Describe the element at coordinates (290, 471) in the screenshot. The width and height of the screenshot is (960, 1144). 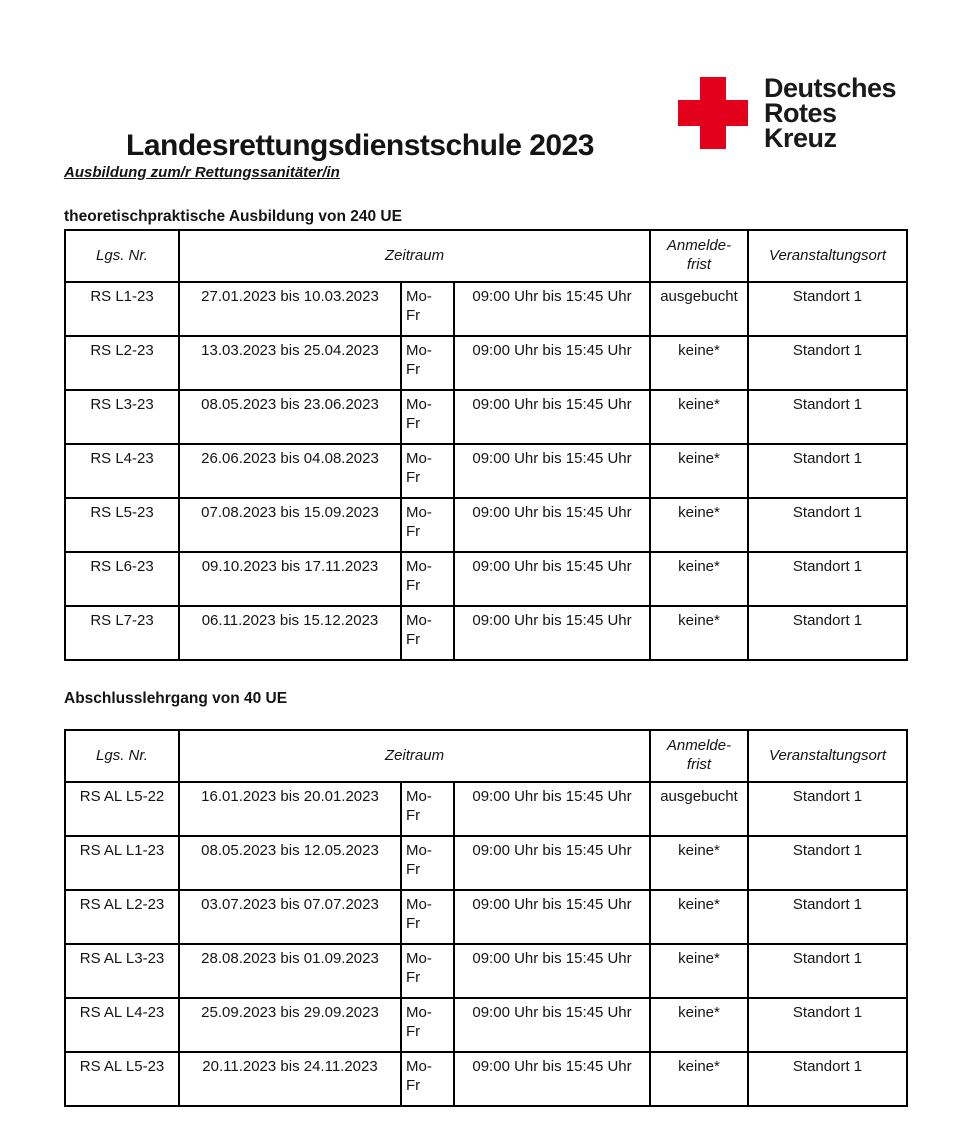
I see `cell-zeitraum-datum: 26.06.2023 bis 04.08.2023` at that location.